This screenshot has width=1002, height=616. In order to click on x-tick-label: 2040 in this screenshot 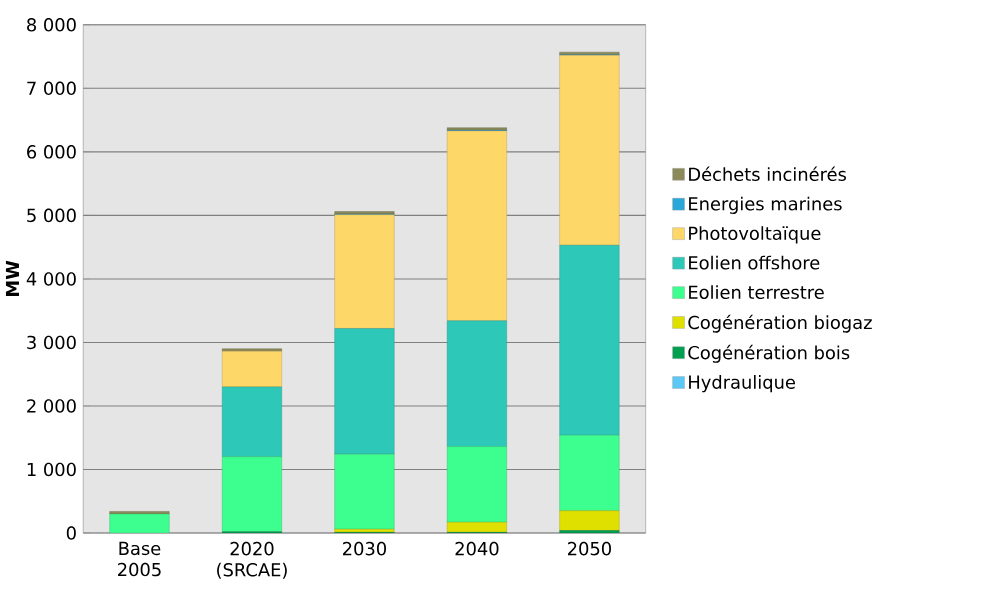, I will do `click(477, 548)`.